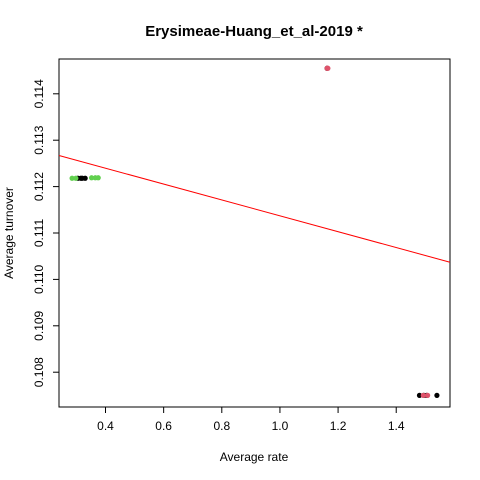 The image size is (480, 480). I want to click on y-tick-label: 0.109, so click(39, 325).